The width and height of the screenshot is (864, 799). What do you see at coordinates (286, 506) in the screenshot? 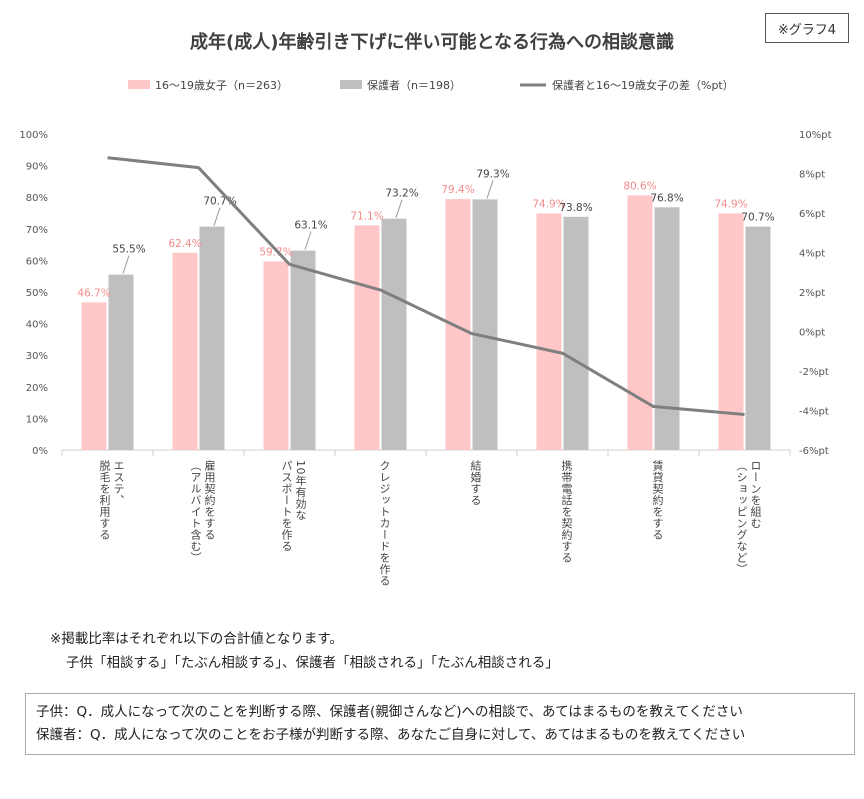
I see `category-label: パスポートを作る` at bounding box center [286, 506].